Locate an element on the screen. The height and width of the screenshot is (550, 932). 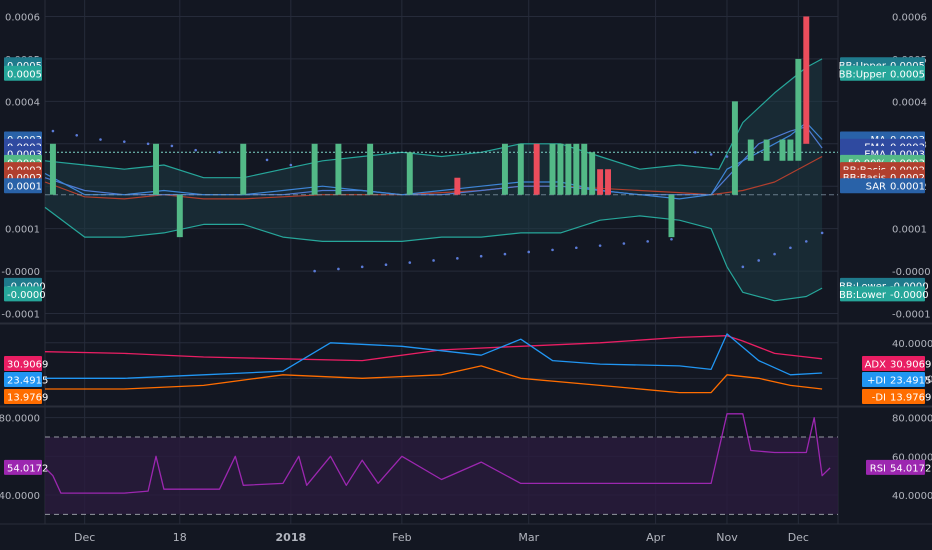
bb-lower-line is located at coordinates (433, 254).